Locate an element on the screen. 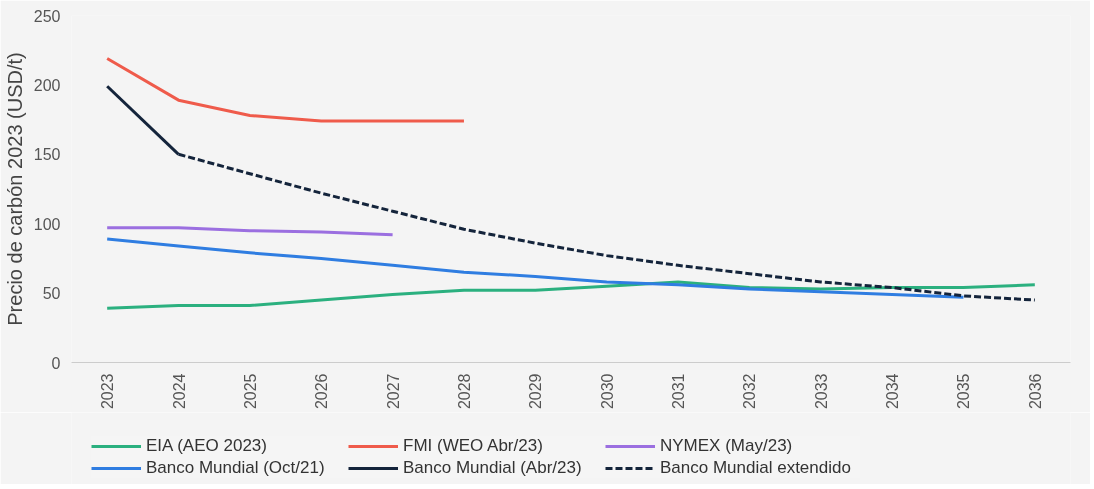 The image size is (1094, 489). x-tick-label: 2030 is located at coordinates (607, 391).